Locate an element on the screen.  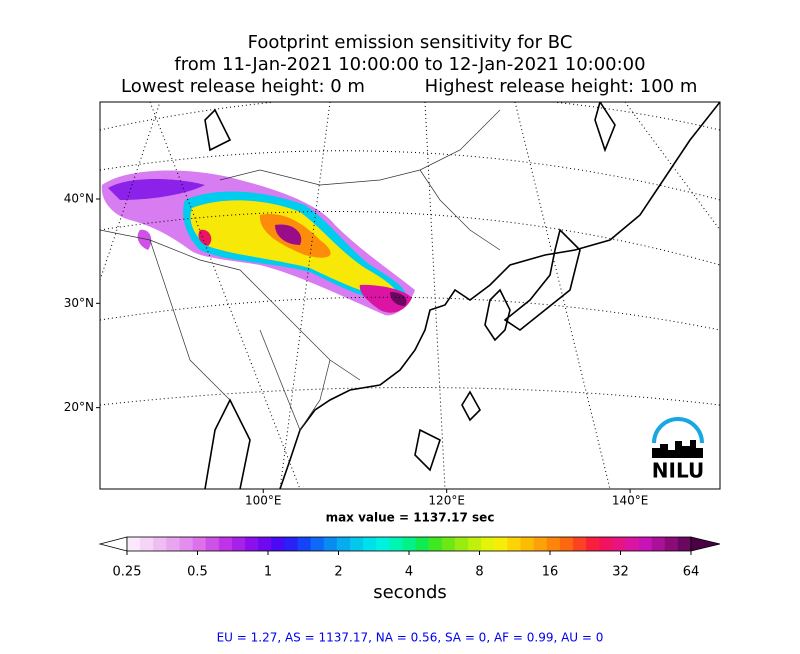
colorbar-tick-label: 4 is located at coordinates (409, 572).